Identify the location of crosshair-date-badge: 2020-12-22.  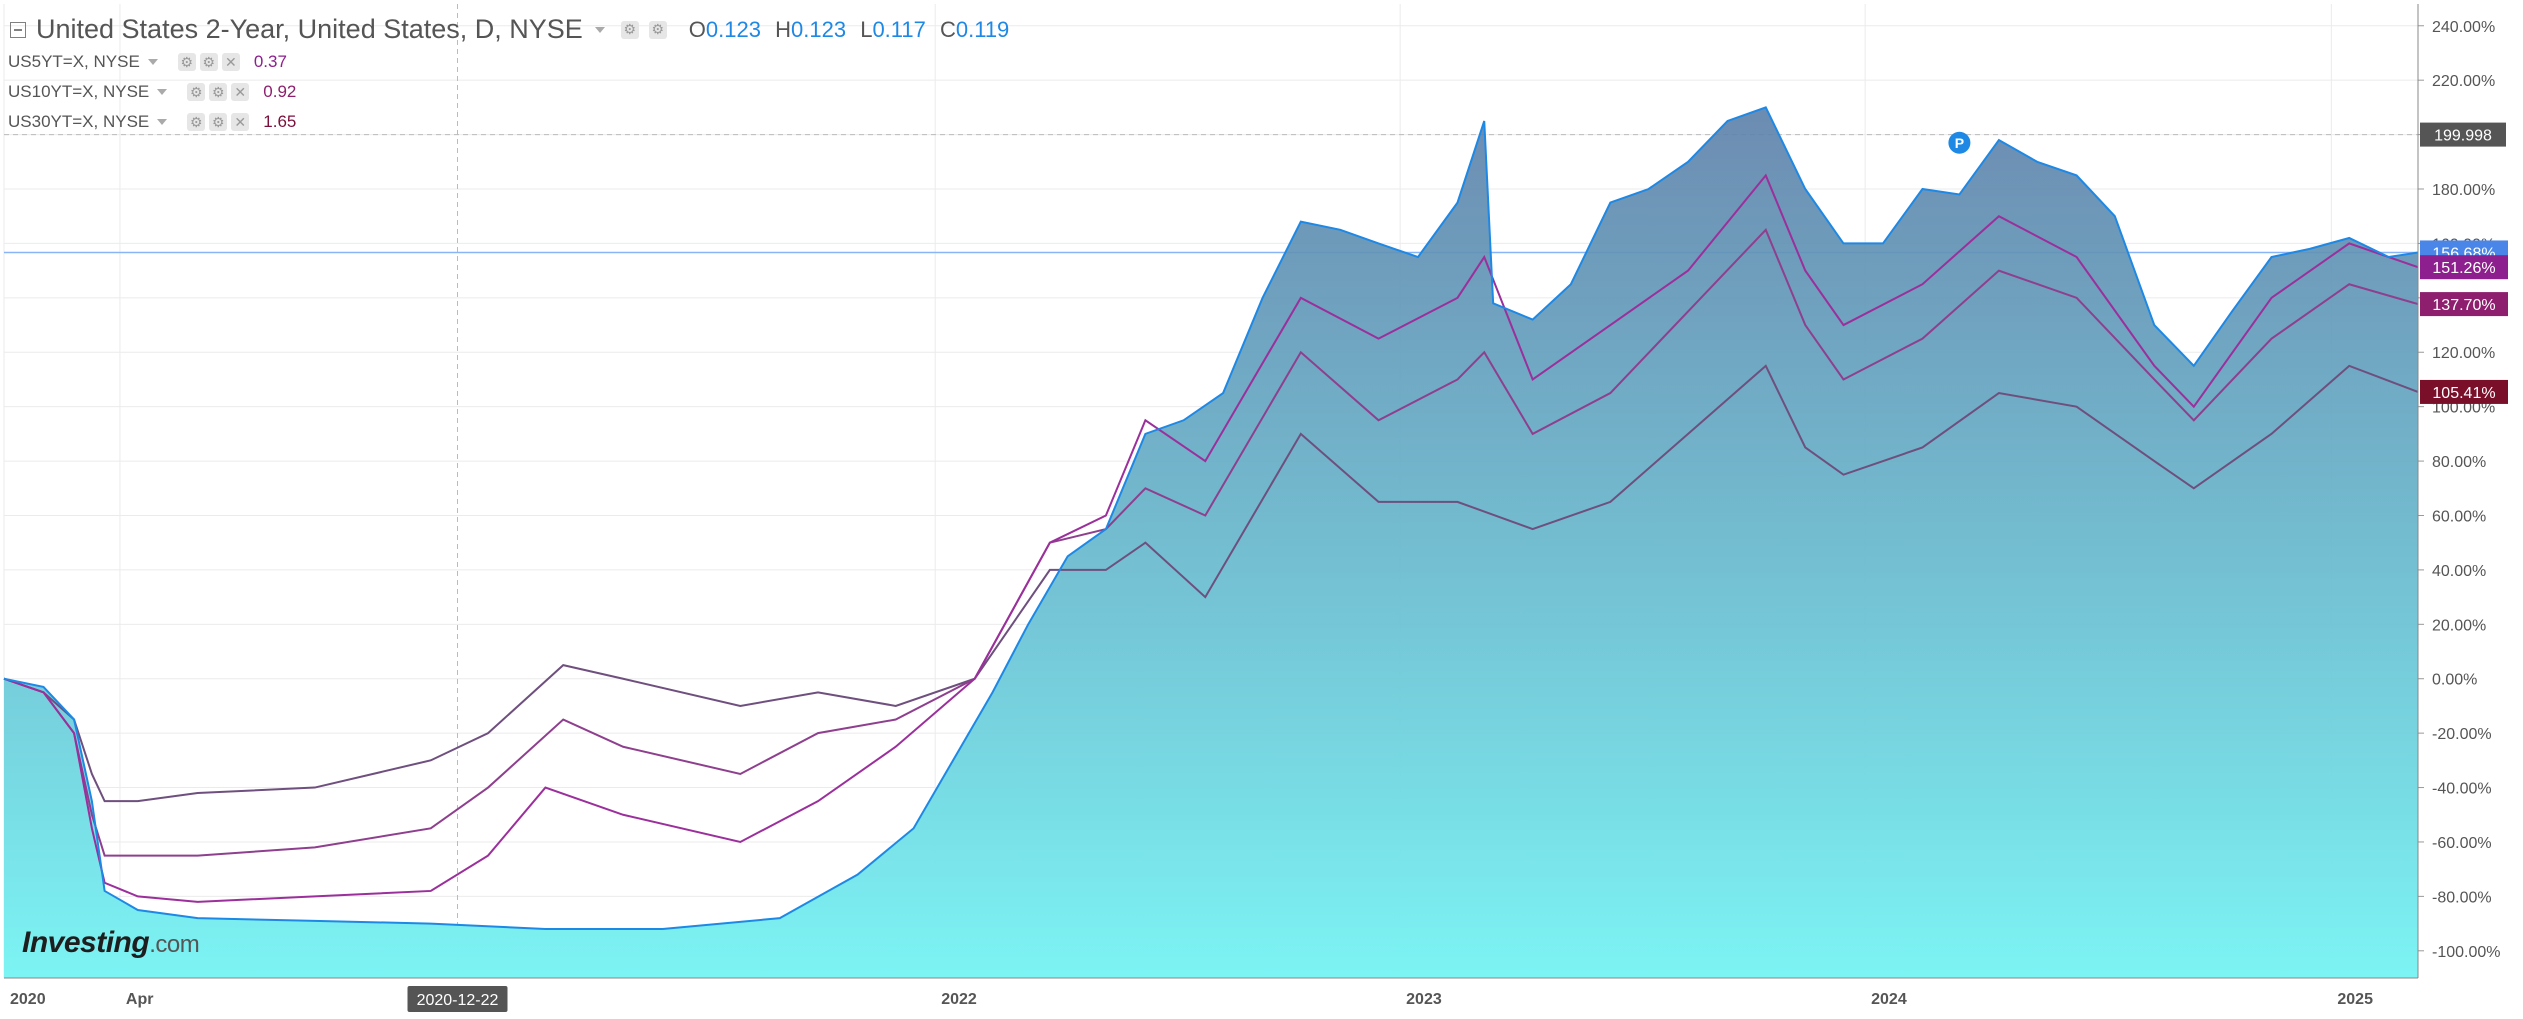
(457, 999).